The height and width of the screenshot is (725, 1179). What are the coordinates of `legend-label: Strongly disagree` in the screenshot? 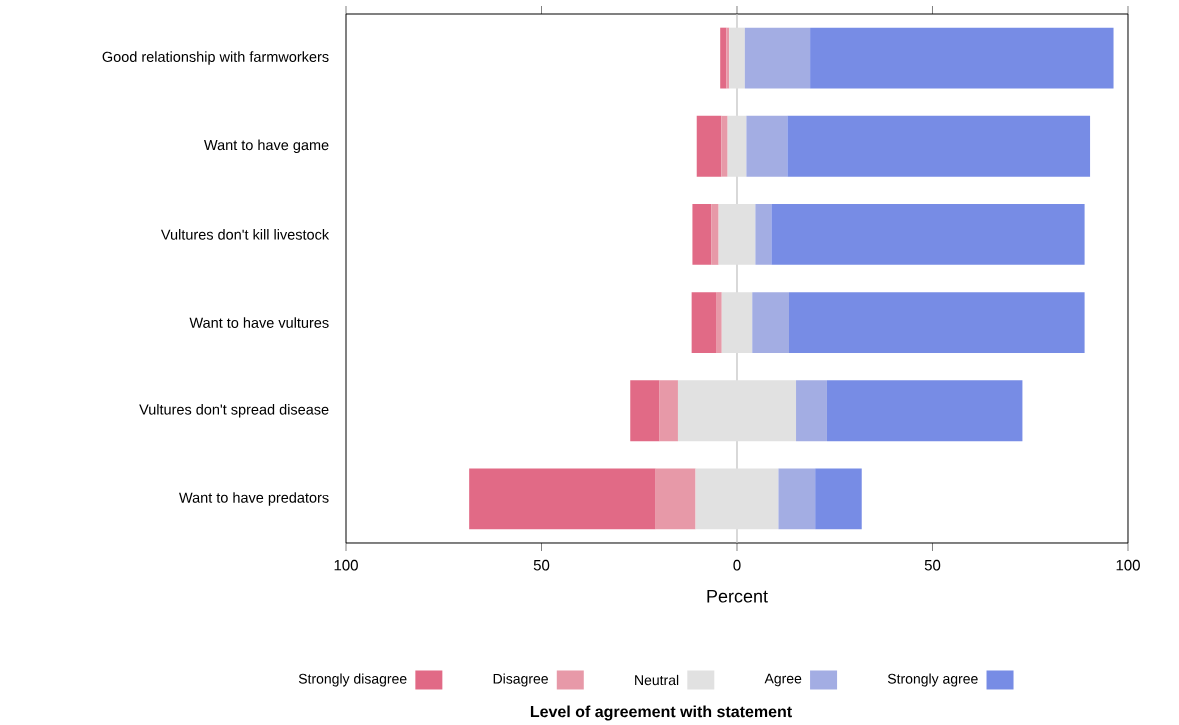 It's located at (352, 680).